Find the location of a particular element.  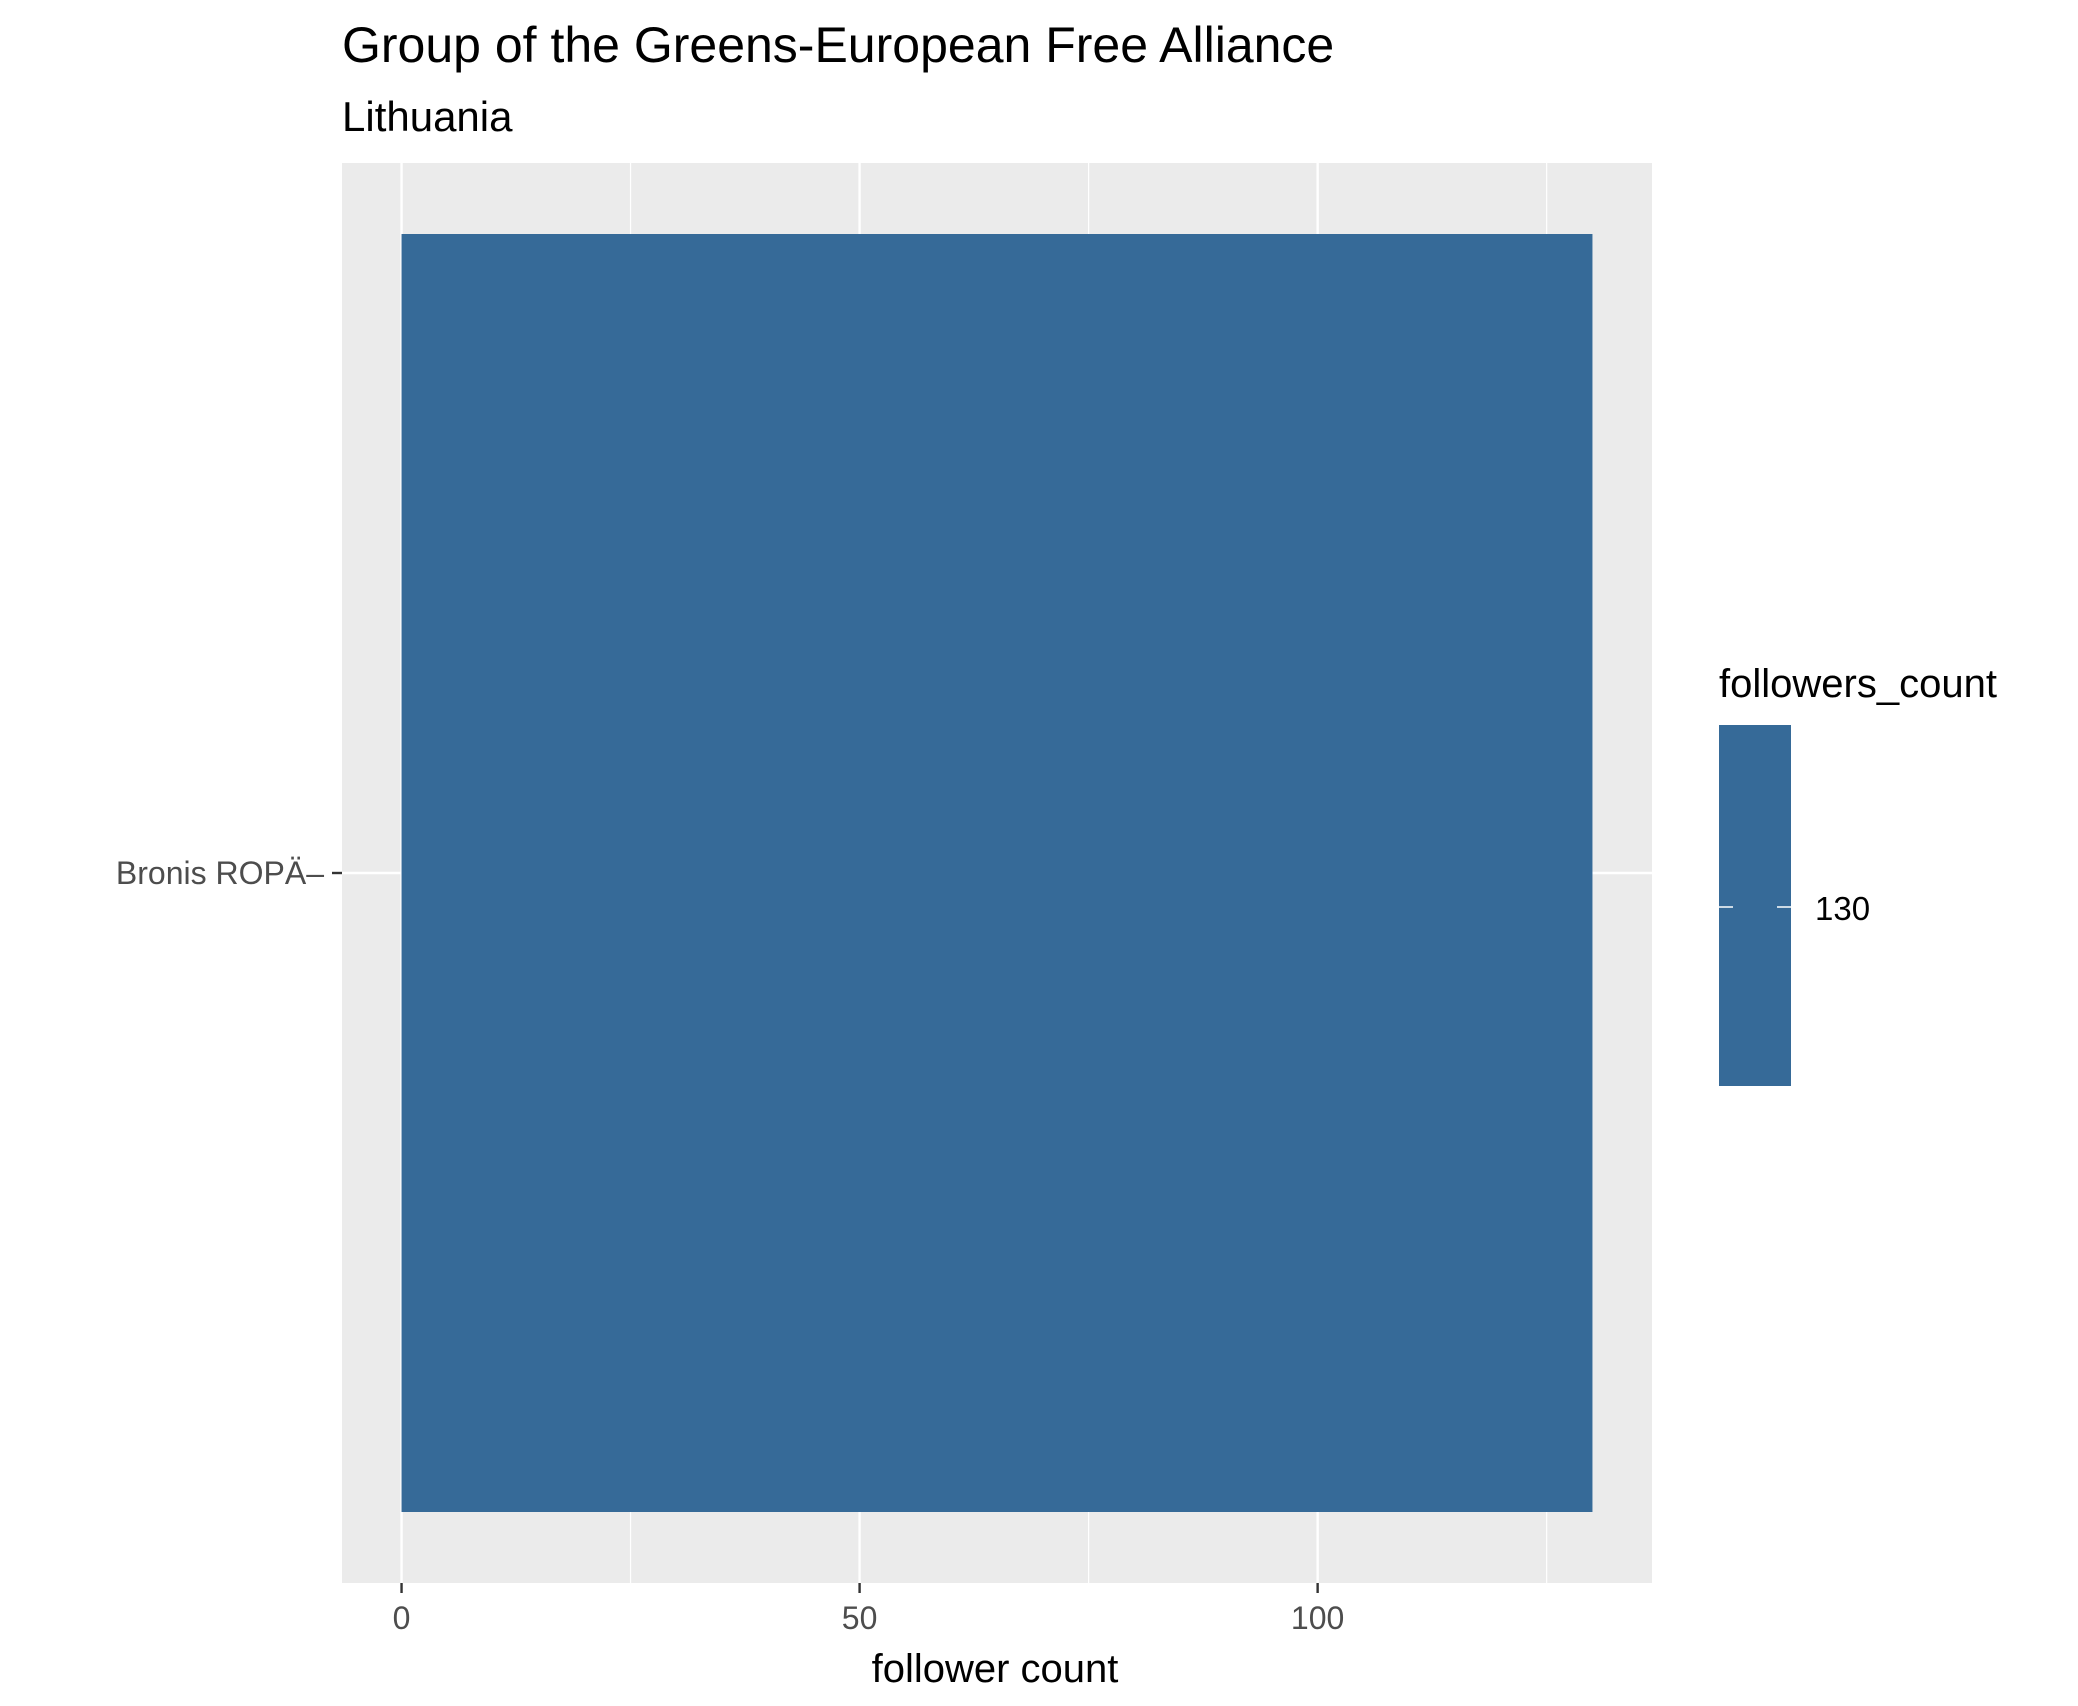

x-tick-label-1: 50 is located at coordinates (860, 1618).